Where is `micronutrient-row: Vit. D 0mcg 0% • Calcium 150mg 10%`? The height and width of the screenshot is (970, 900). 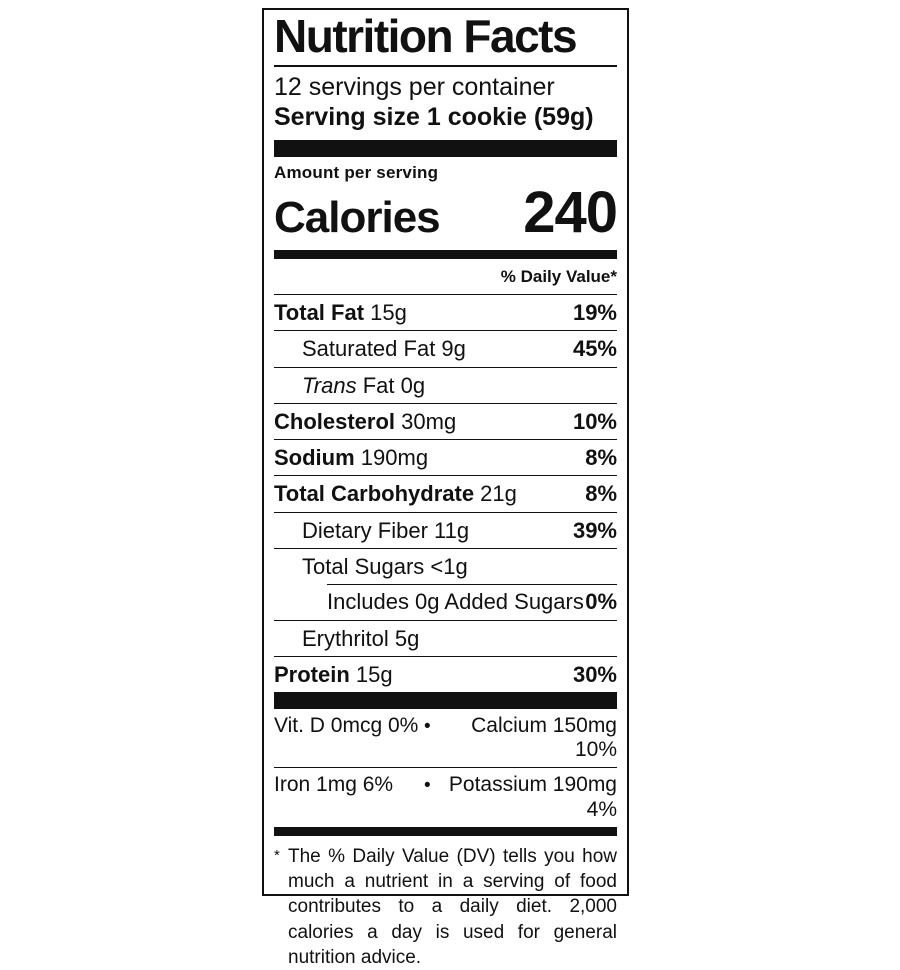
micronutrient-row: Vit. D 0mcg 0% • Calcium 150mg 10% is located at coordinates (445, 738).